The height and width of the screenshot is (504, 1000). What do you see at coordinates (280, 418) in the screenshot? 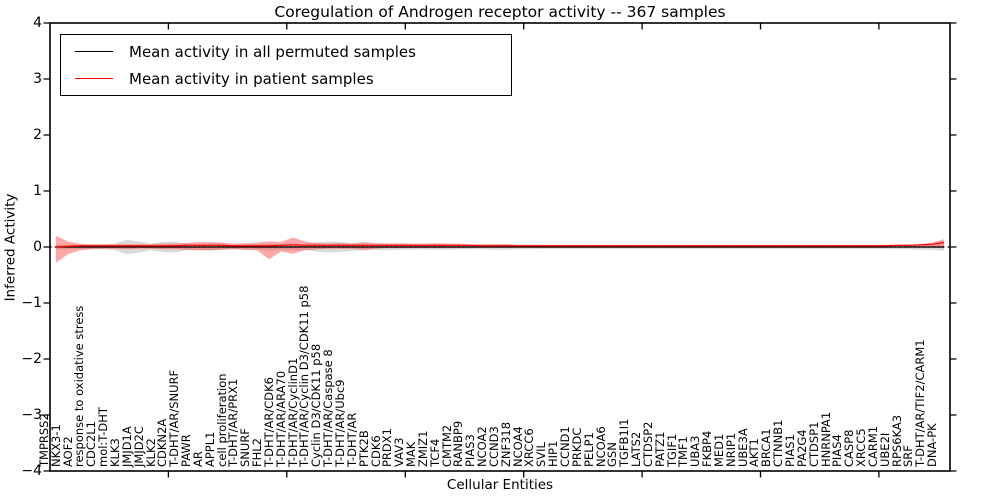
I see `x-tick-label: T-DHT/AR/ARA70` at bounding box center [280, 418].